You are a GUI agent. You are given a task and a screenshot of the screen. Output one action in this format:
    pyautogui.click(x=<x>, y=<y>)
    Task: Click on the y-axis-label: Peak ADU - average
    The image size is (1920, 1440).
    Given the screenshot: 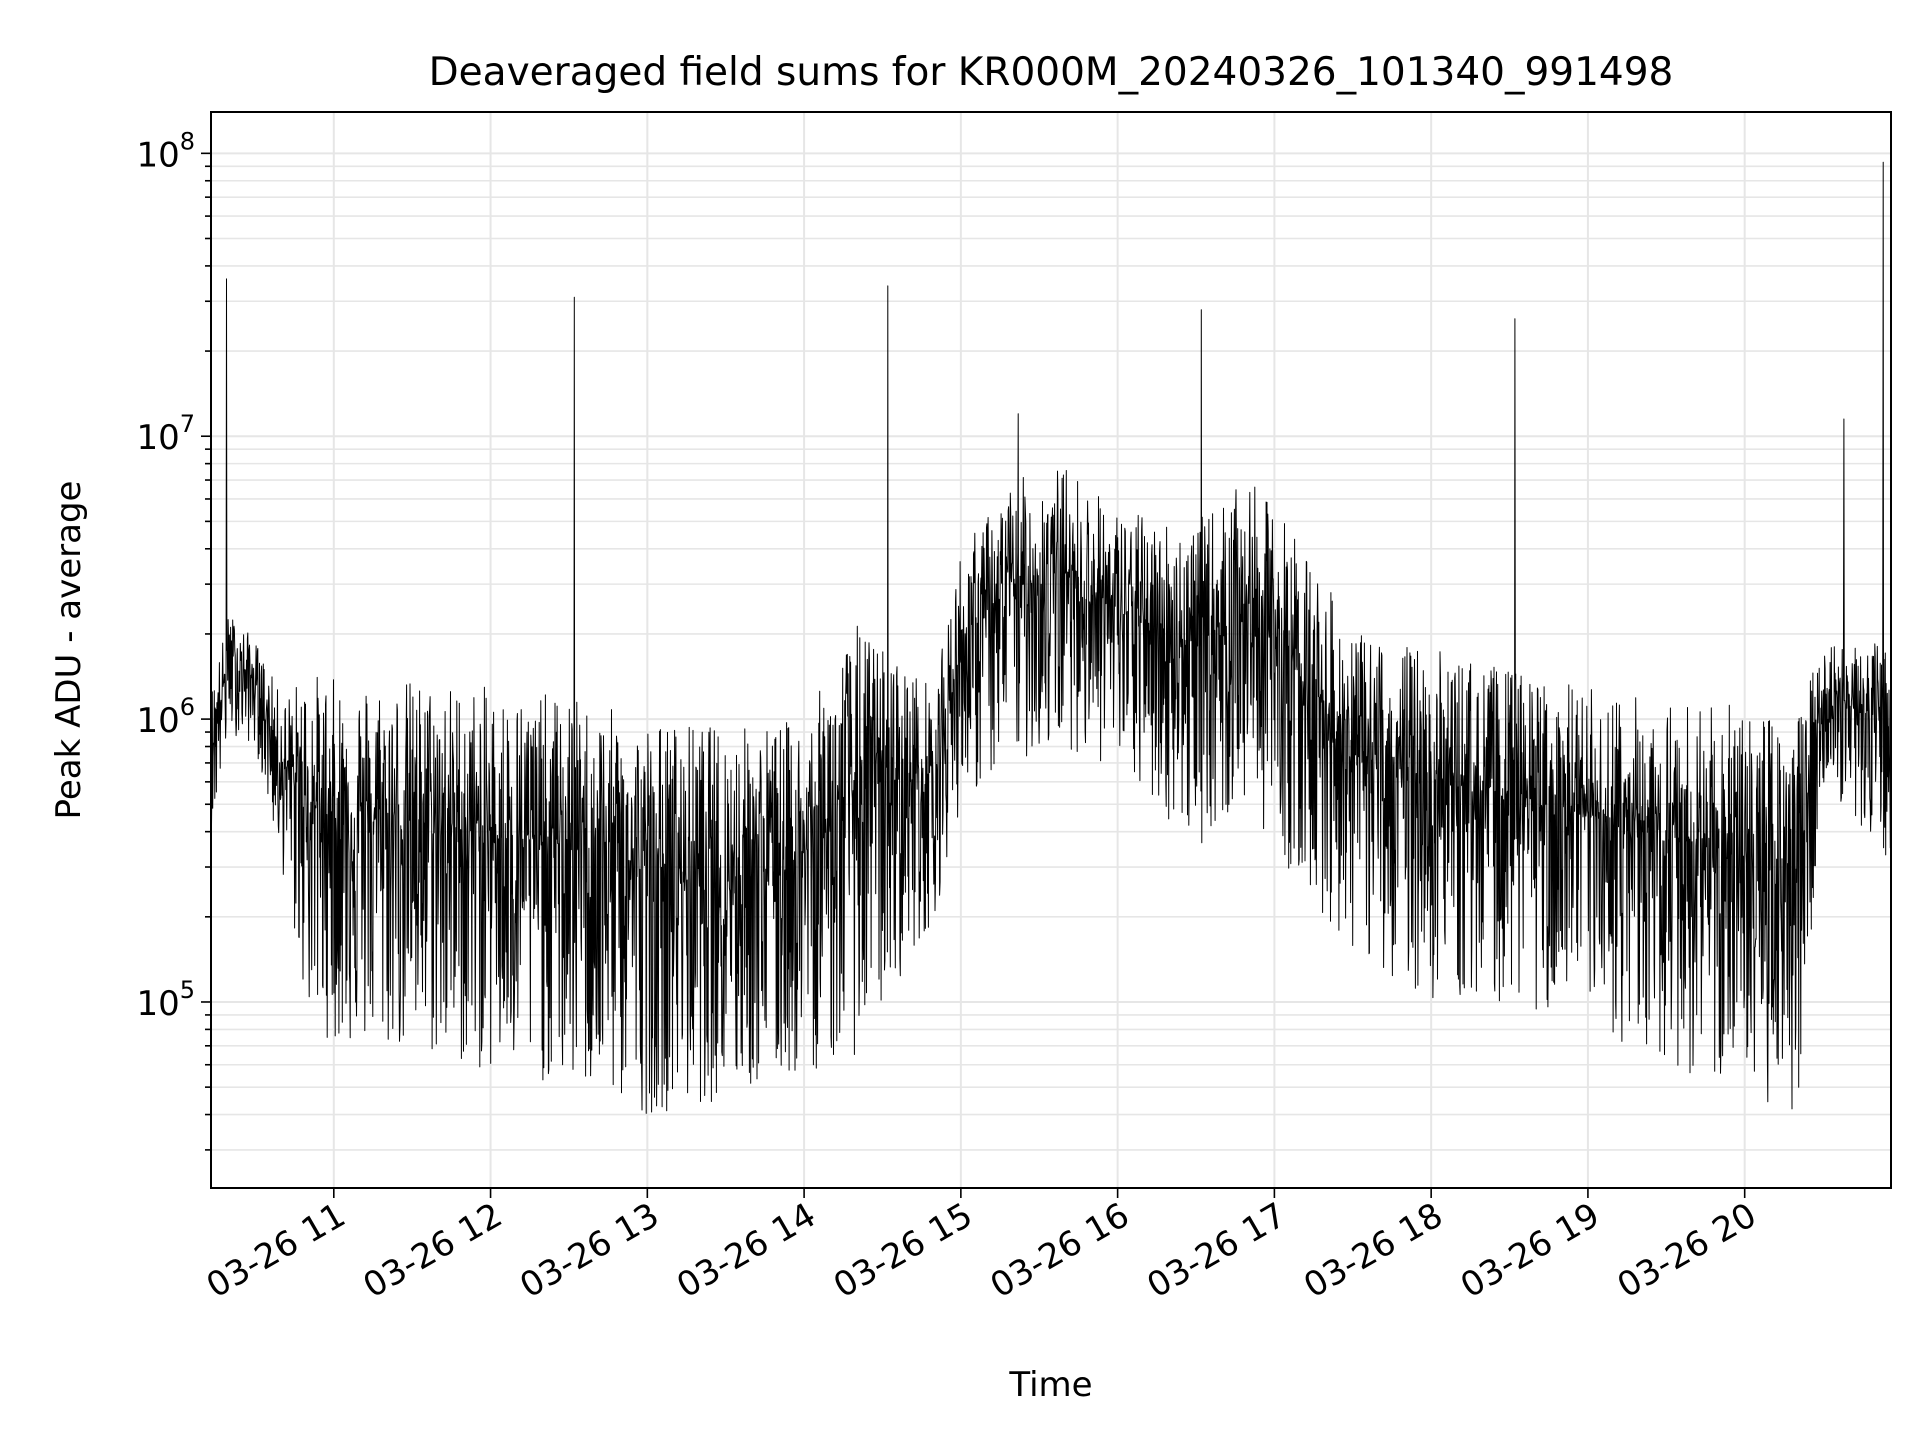 What is the action you would take?
    pyautogui.click(x=69, y=650)
    